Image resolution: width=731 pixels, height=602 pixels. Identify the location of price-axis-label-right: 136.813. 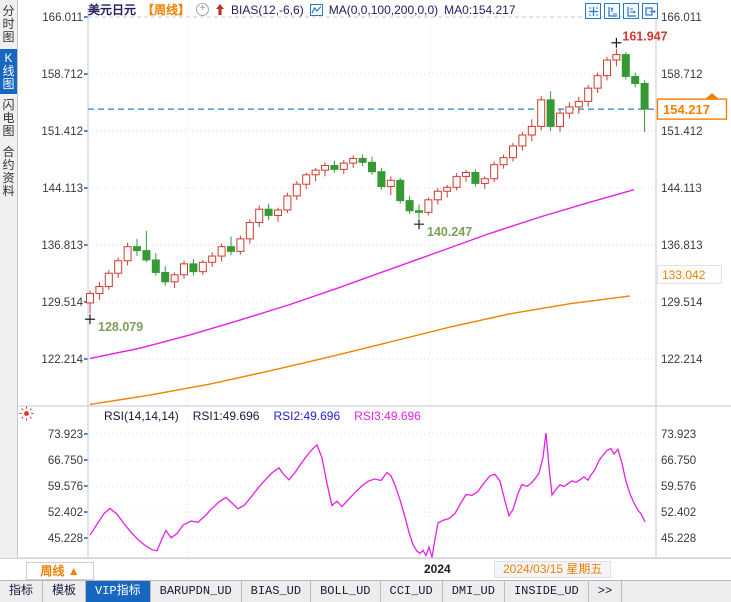
(682, 246).